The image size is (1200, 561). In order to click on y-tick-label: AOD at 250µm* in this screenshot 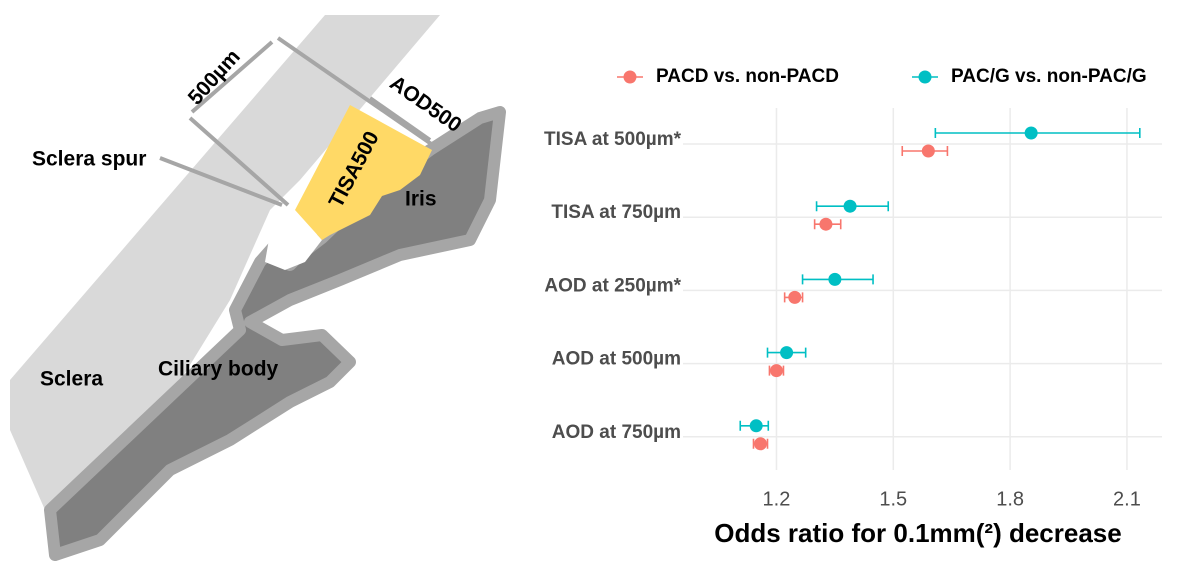, I will do `click(612, 285)`.